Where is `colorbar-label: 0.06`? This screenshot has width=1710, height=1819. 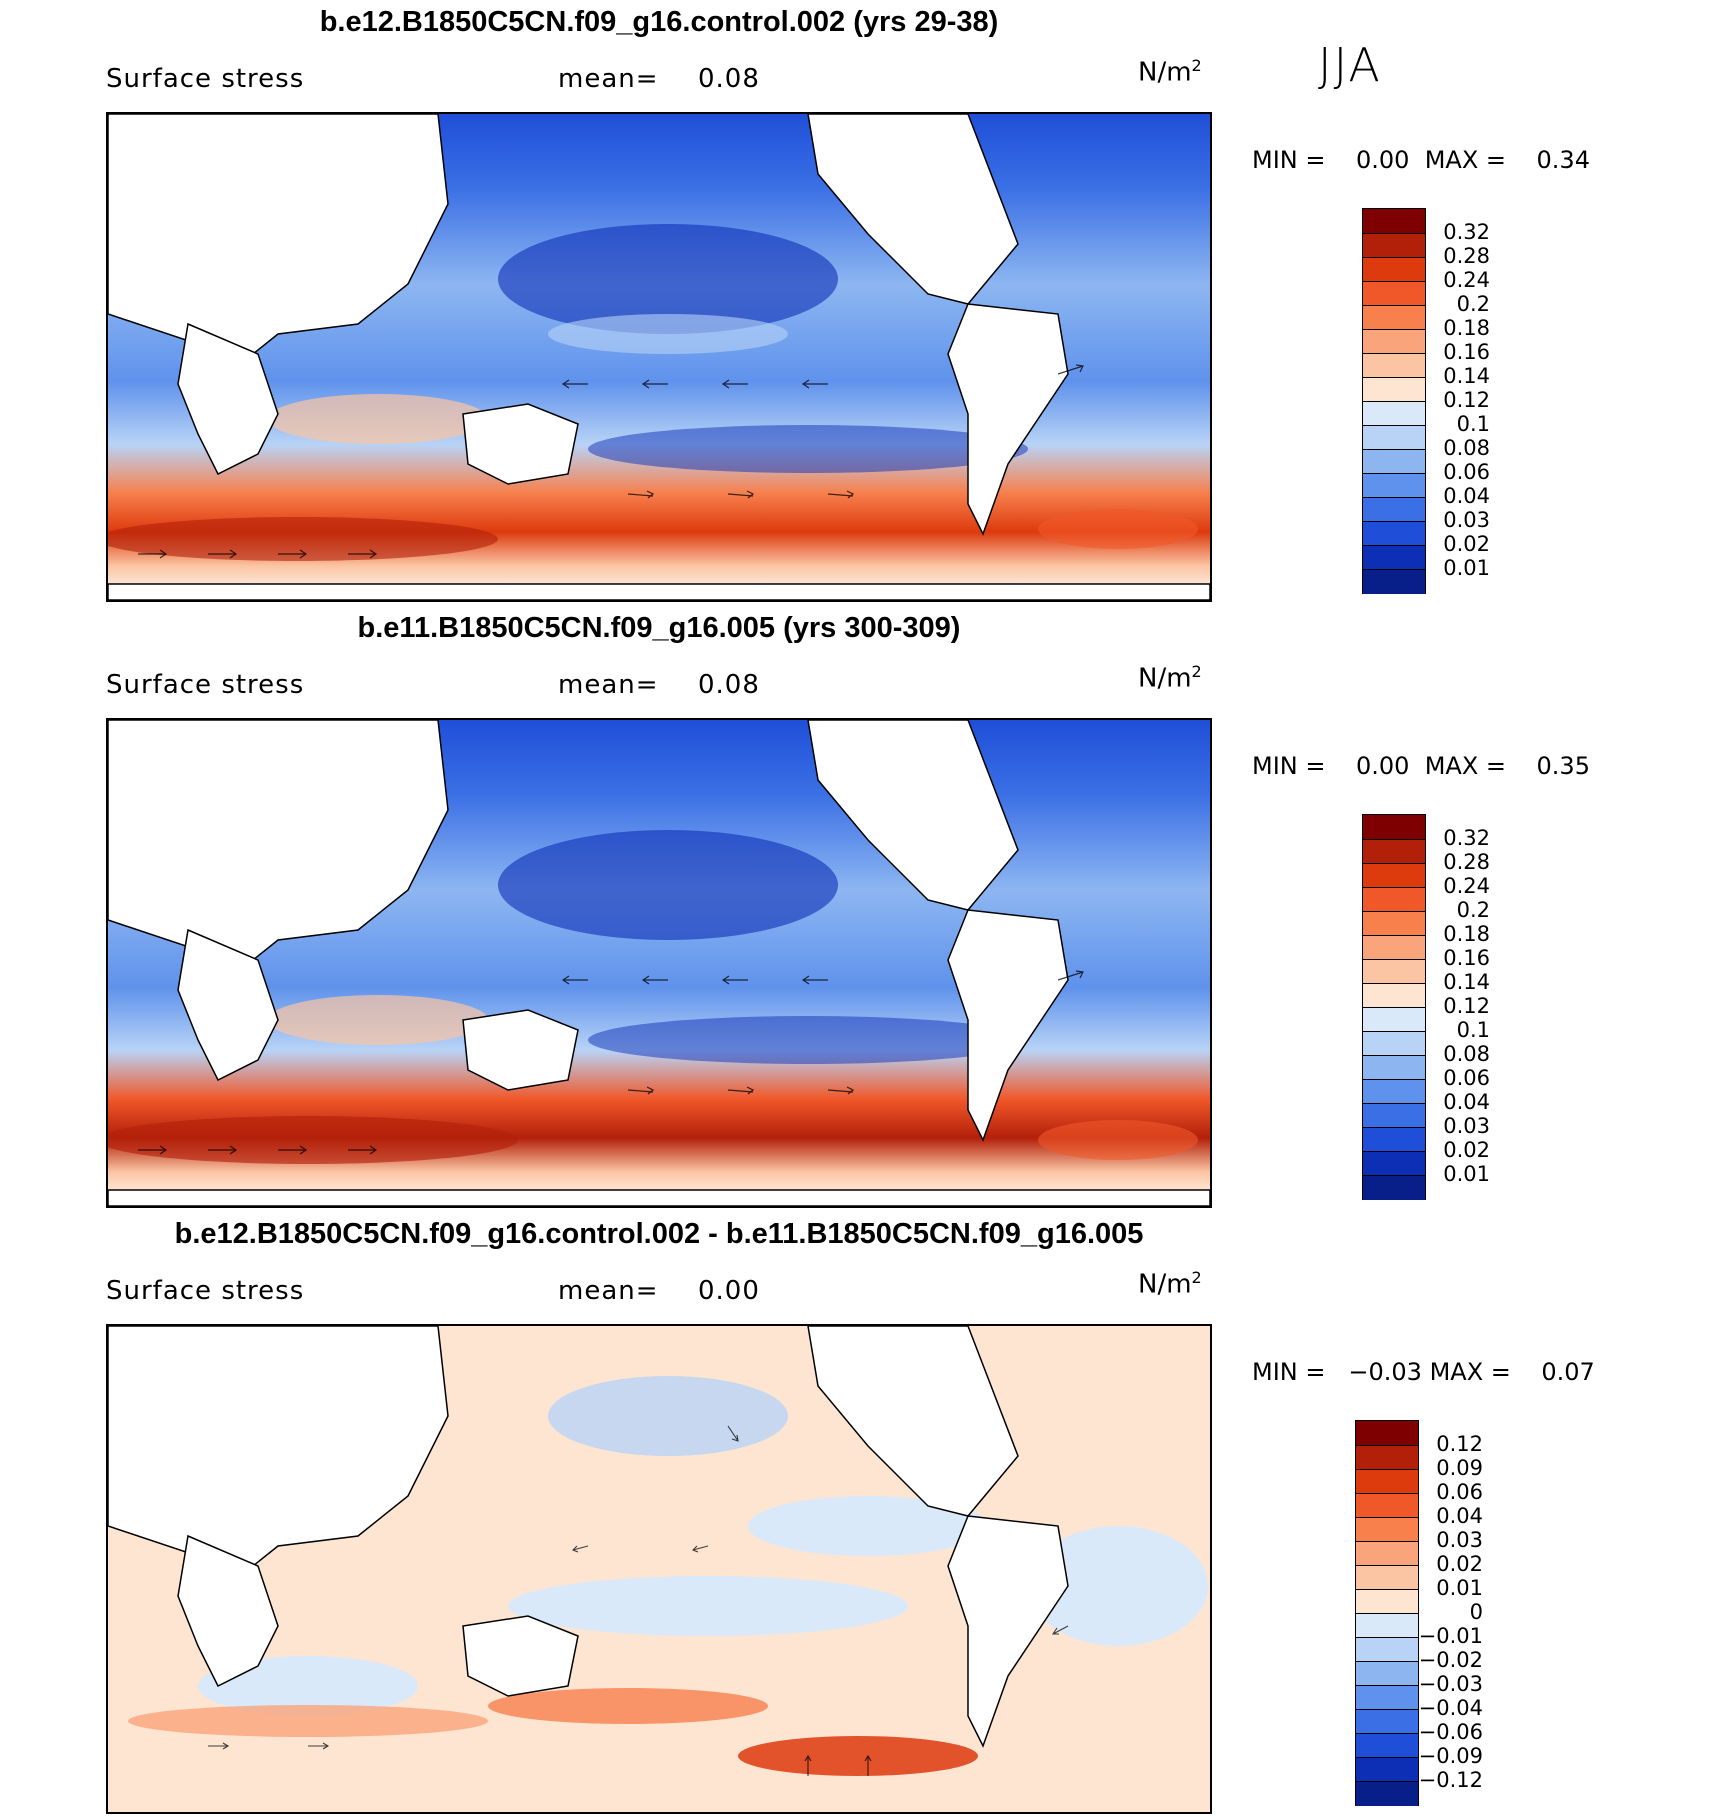
colorbar-label: 0.06 is located at coordinates (1459, 1492).